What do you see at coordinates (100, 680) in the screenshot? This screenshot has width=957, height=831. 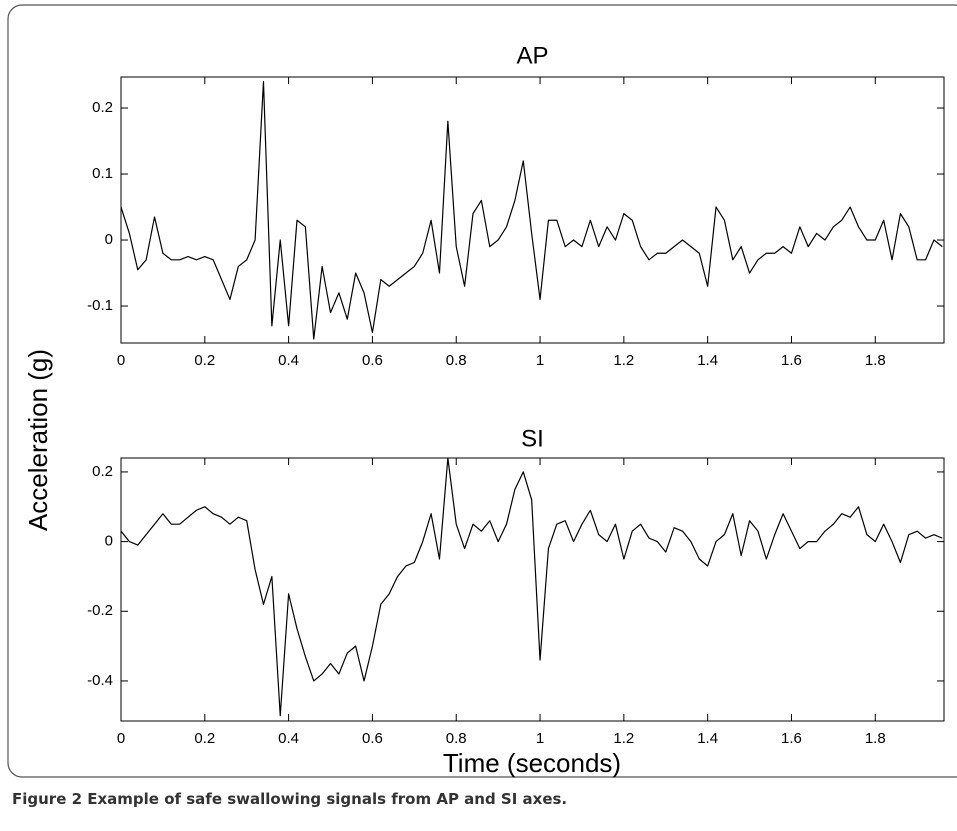 I see `y-tick-label: -0.4` at bounding box center [100, 680].